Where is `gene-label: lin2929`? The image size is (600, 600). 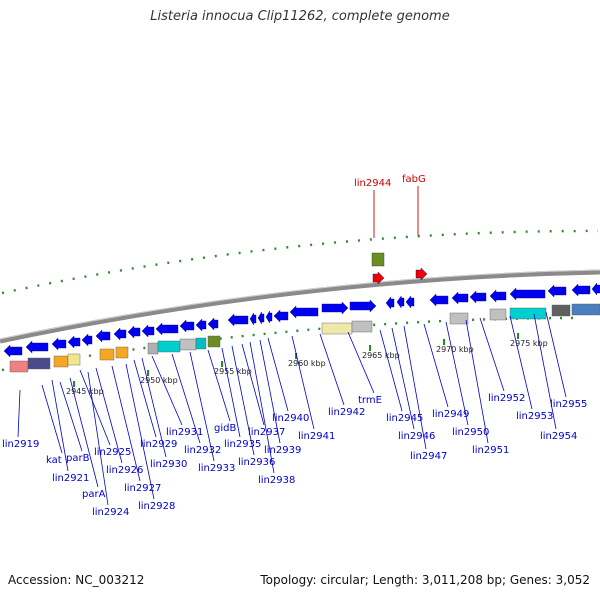
gene-label: lin2929 is located at coordinates (158, 444).